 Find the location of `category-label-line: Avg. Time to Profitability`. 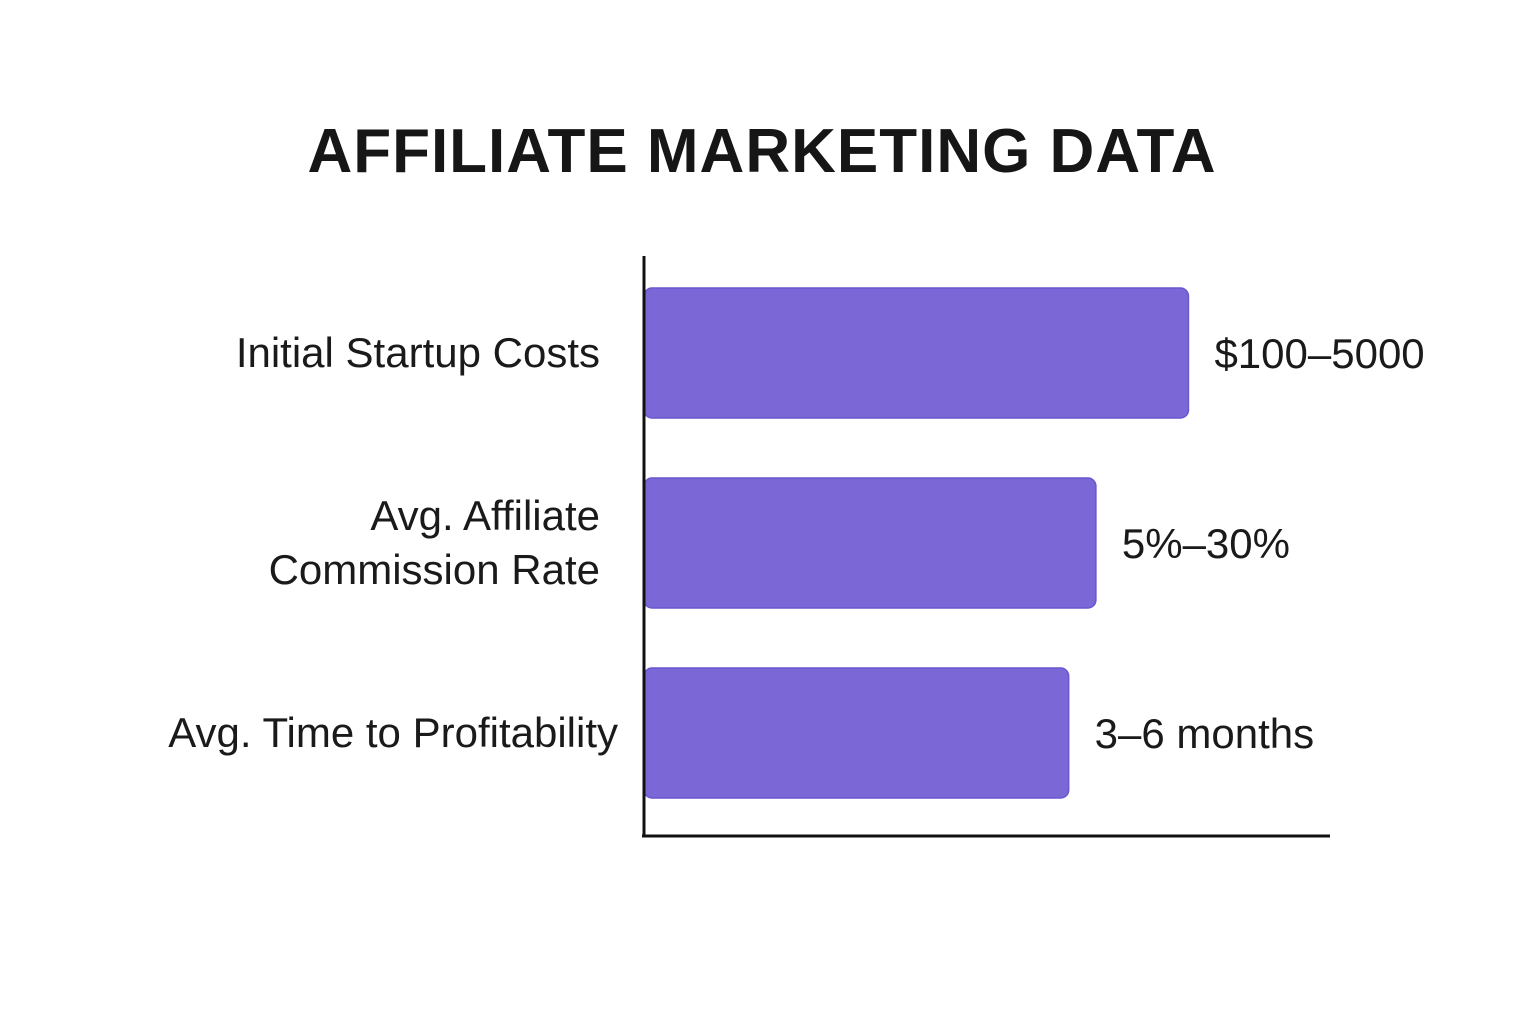

category-label-line: Avg. Time to Profitability is located at coordinates (393, 732).